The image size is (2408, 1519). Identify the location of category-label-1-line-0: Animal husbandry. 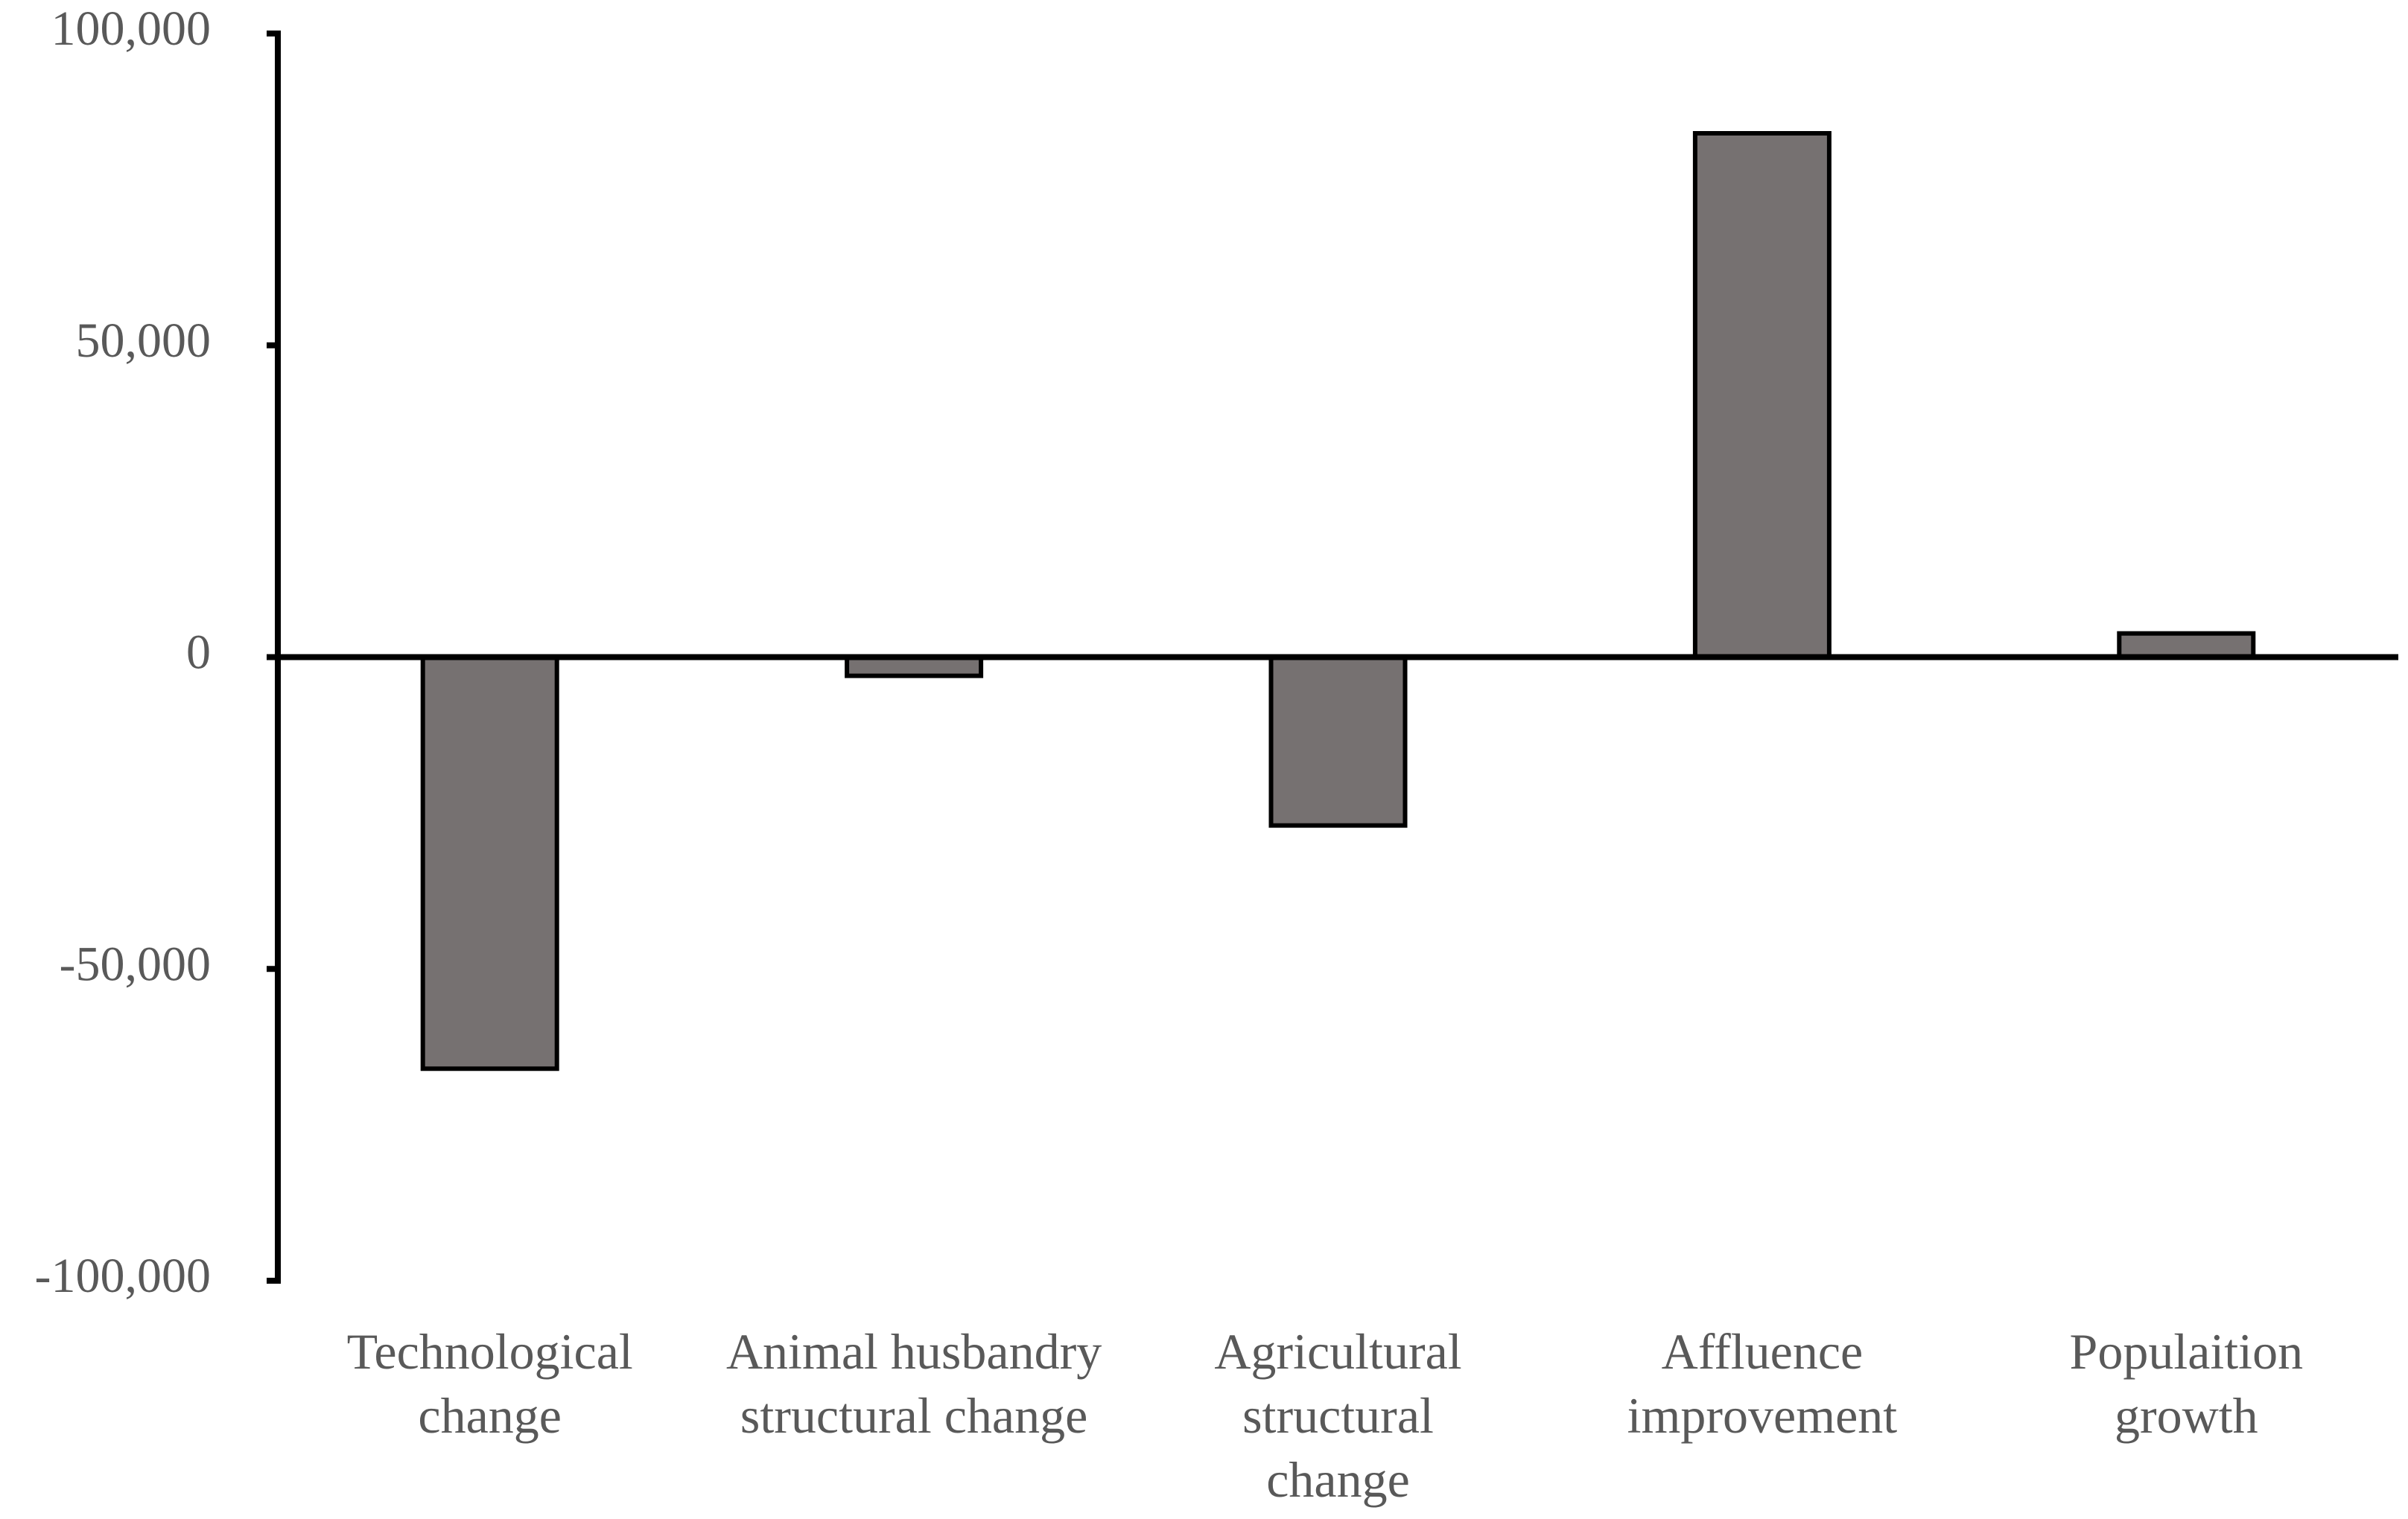
(914, 1351).